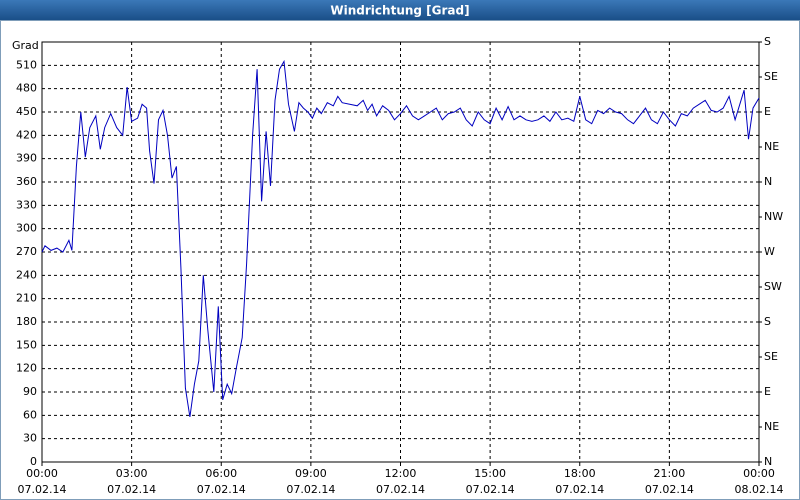  What do you see at coordinates (30, 438) in the screenshot?
I see `y-tick-label: 30` at bounding box center [30, 438].